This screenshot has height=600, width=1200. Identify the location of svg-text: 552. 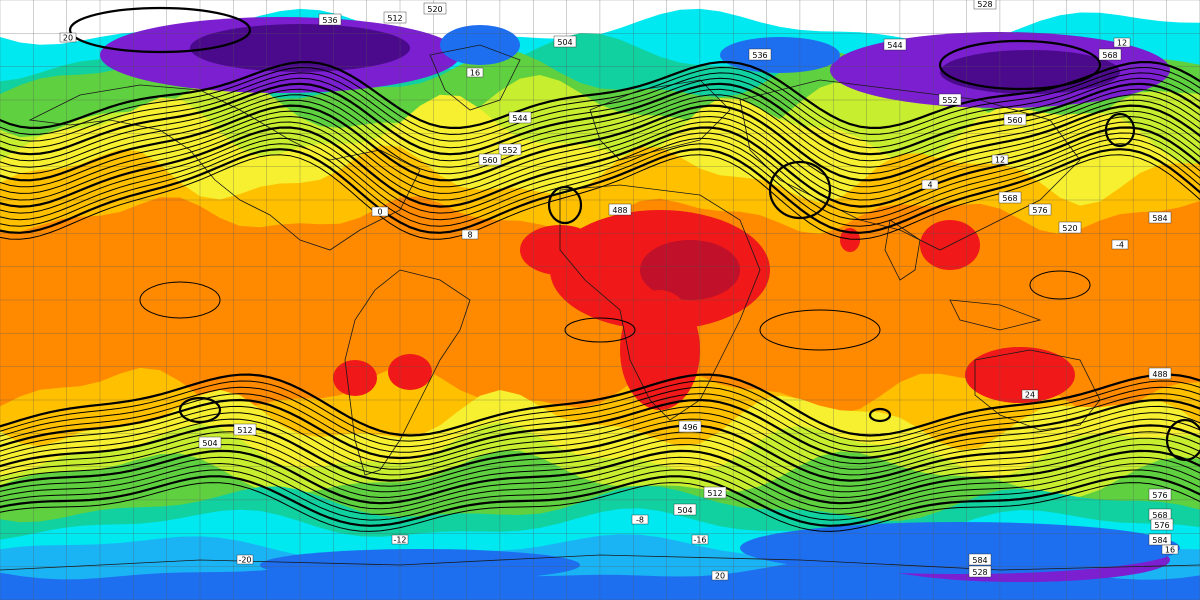
(949, 100).